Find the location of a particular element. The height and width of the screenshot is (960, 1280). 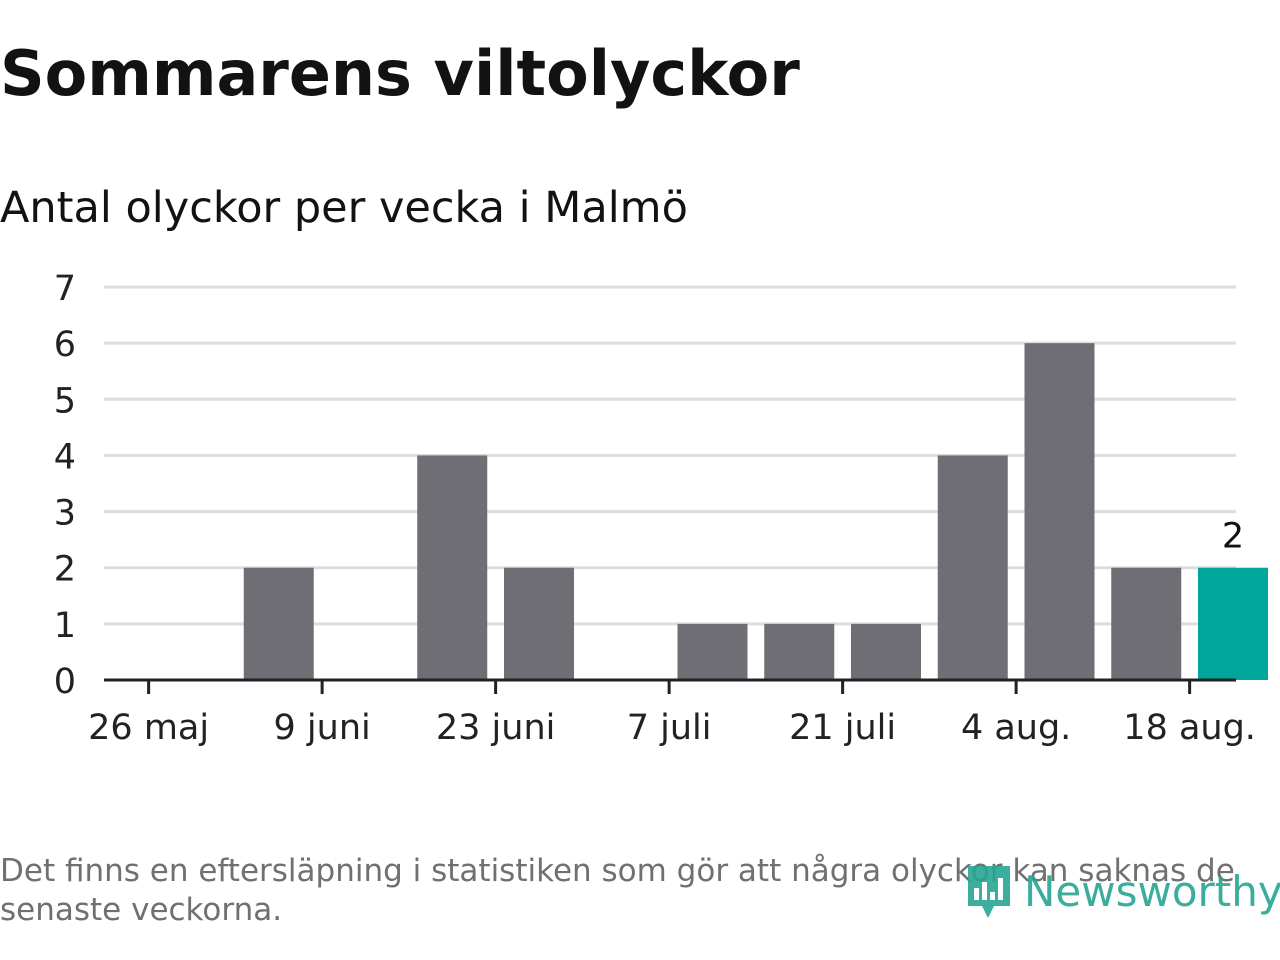

newsworthy-wordmark: Newsworthy is located at coordinates (1152, 891).